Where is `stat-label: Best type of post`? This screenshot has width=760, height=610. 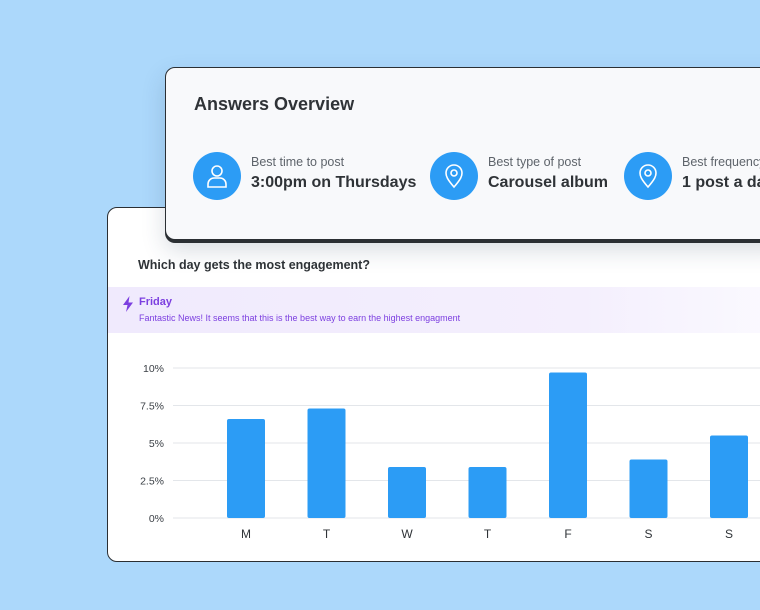 stat-label: Best type of post is located at coordinates (535, 162).